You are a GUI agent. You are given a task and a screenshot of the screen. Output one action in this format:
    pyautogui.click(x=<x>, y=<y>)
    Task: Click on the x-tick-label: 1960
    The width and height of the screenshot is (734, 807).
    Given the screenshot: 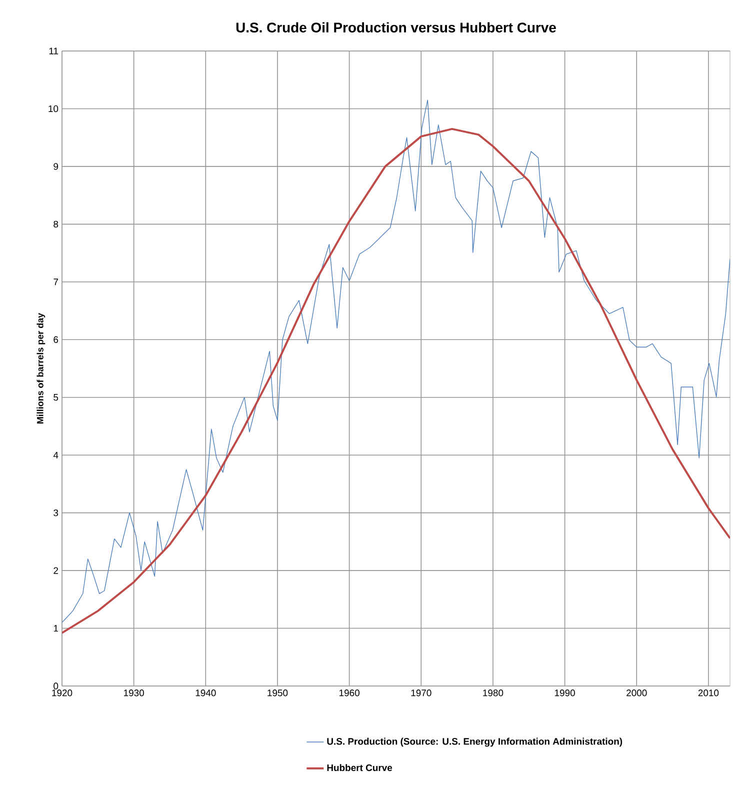 What is the action you would take?
    pyautogui.click(x=350, y=693)
    